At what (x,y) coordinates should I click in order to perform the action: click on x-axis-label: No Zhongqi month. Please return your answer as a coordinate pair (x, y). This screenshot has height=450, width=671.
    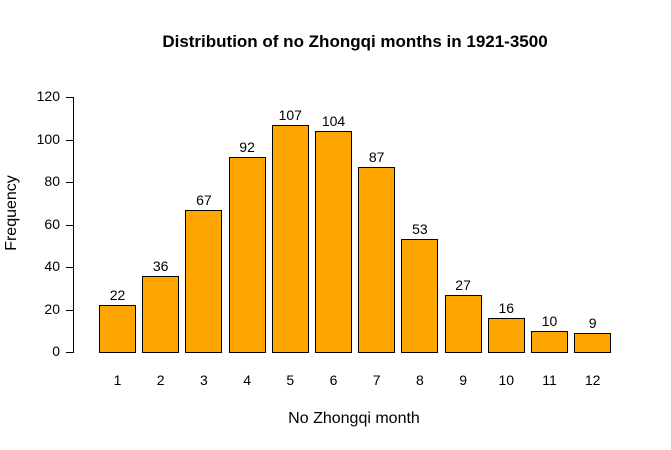
    Looking at the image, I should click on (354, 418).